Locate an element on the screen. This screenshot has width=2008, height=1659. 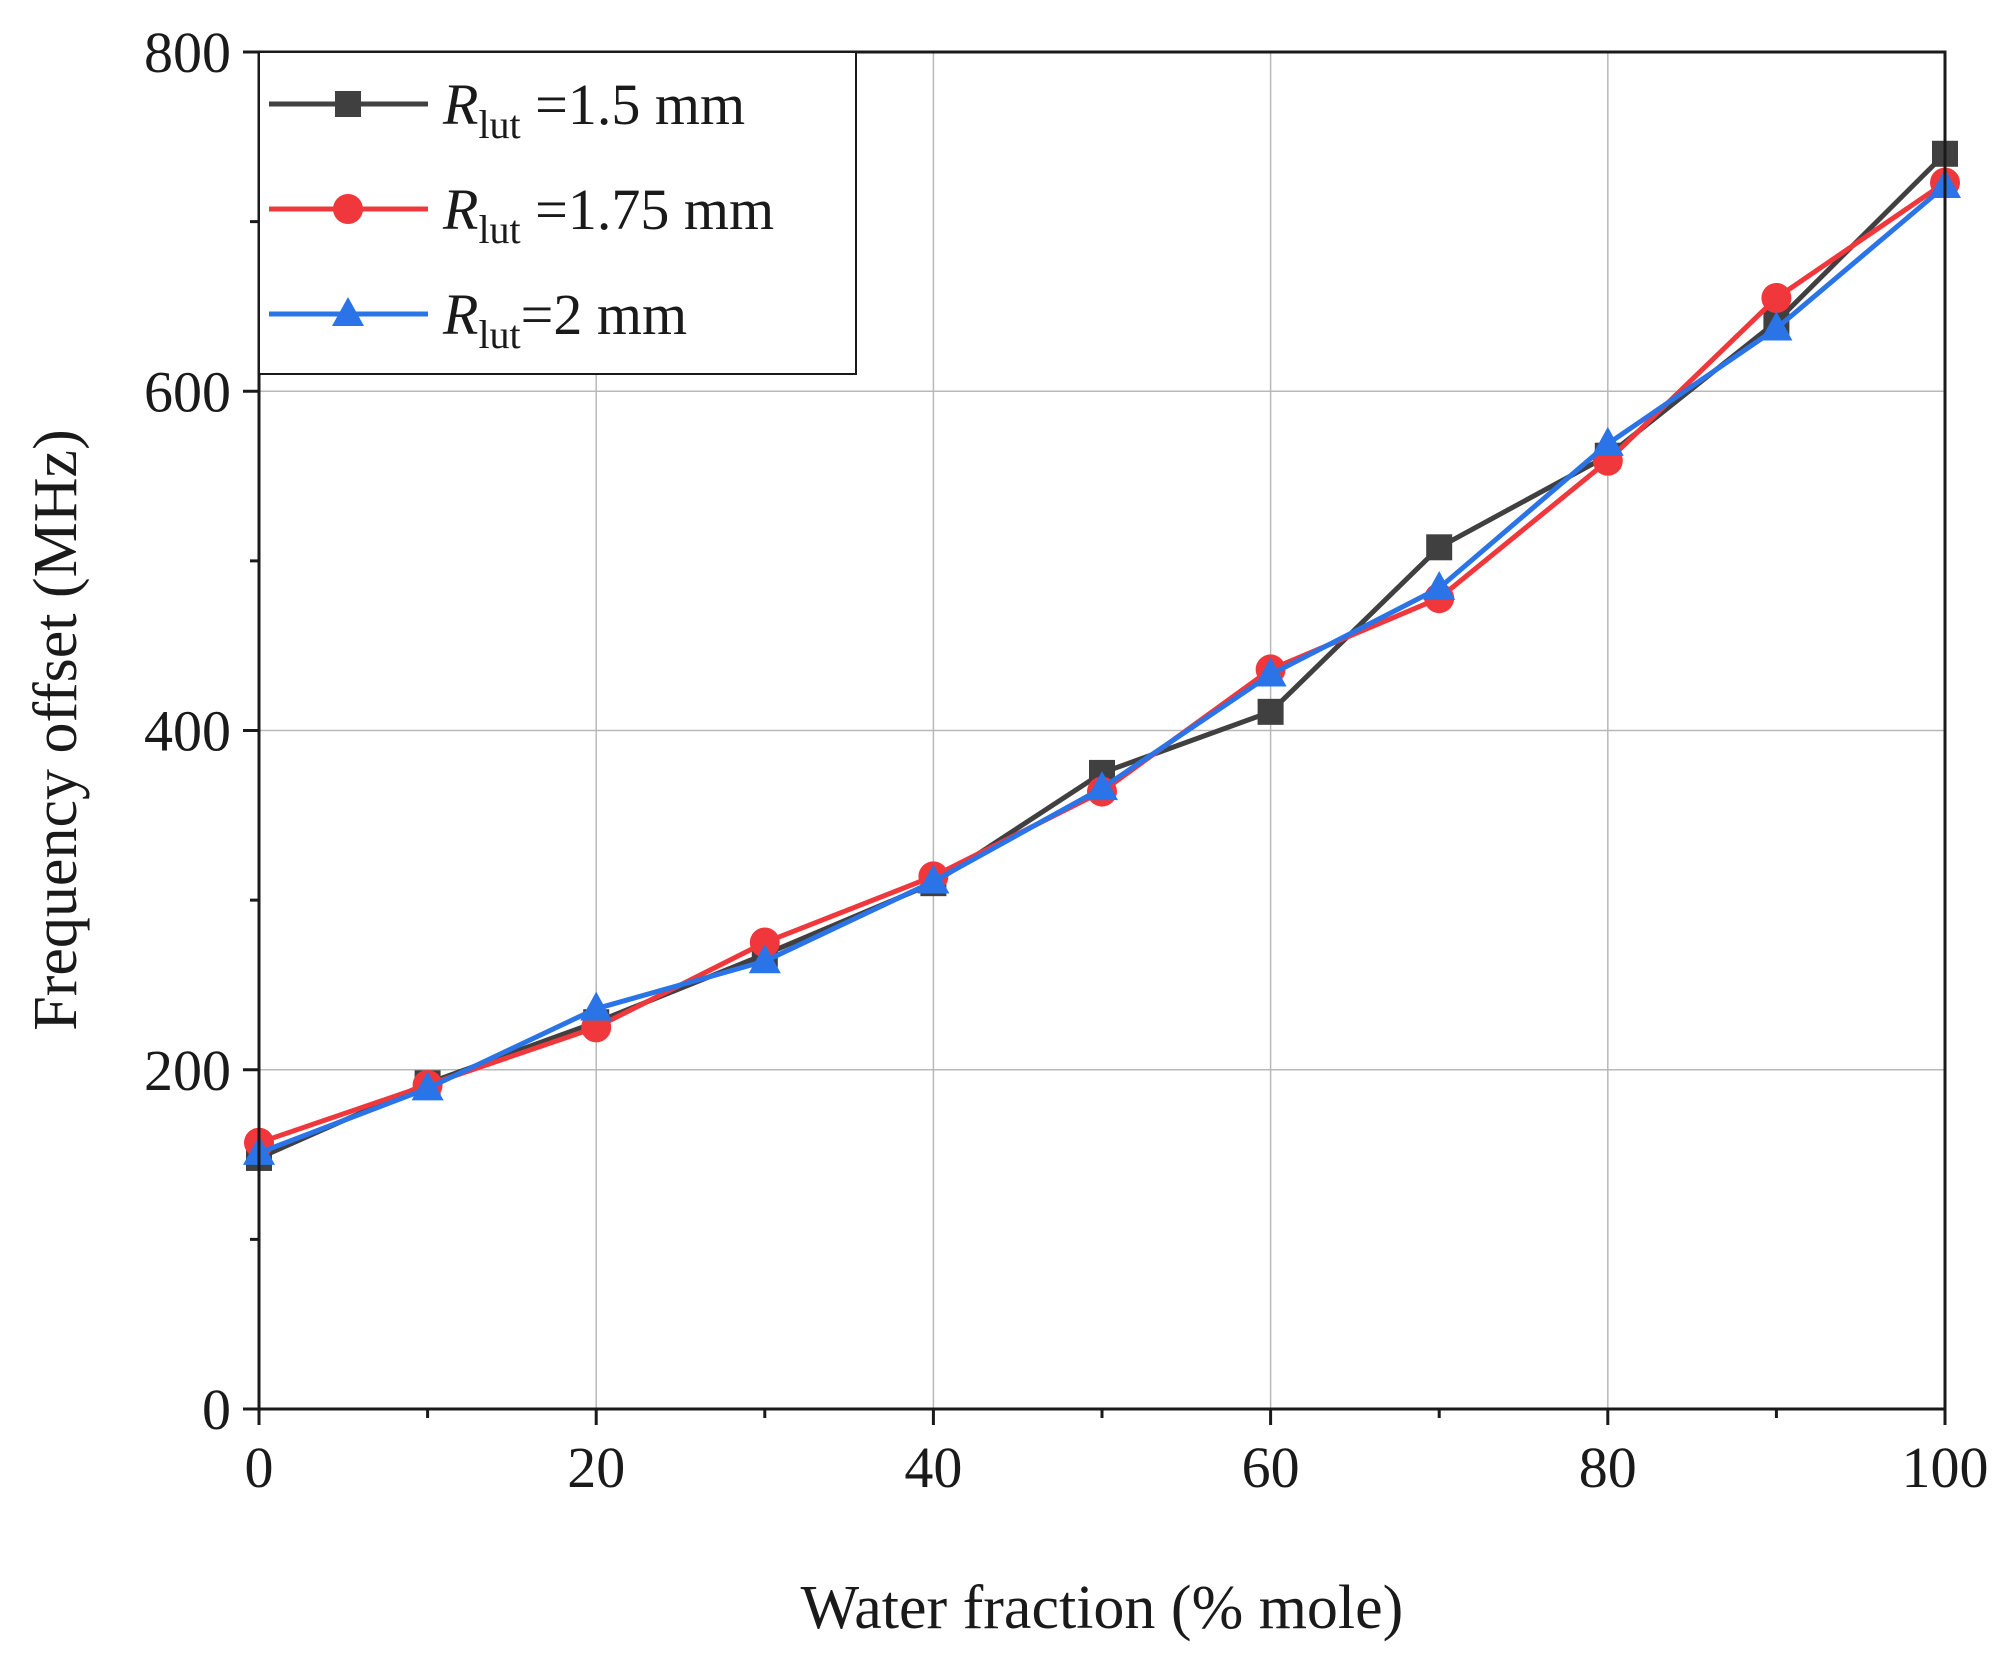
y-tick-label: 400 is located at coordinates (187, 731).